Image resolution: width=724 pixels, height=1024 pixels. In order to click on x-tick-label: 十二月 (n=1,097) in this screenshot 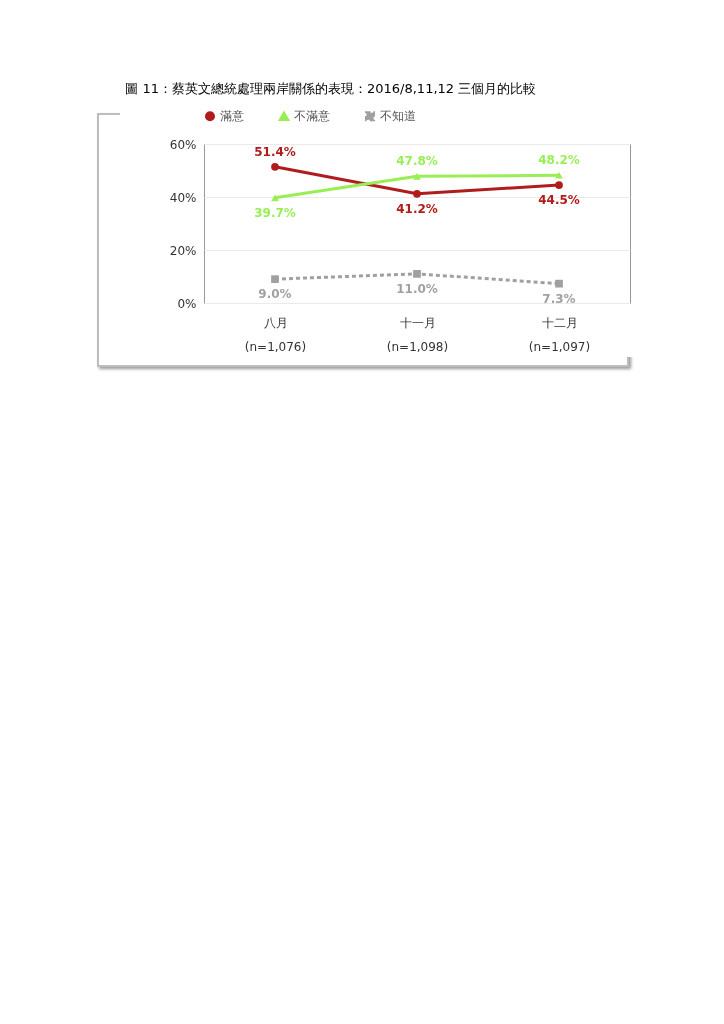, I will do `click(559, 334)`.